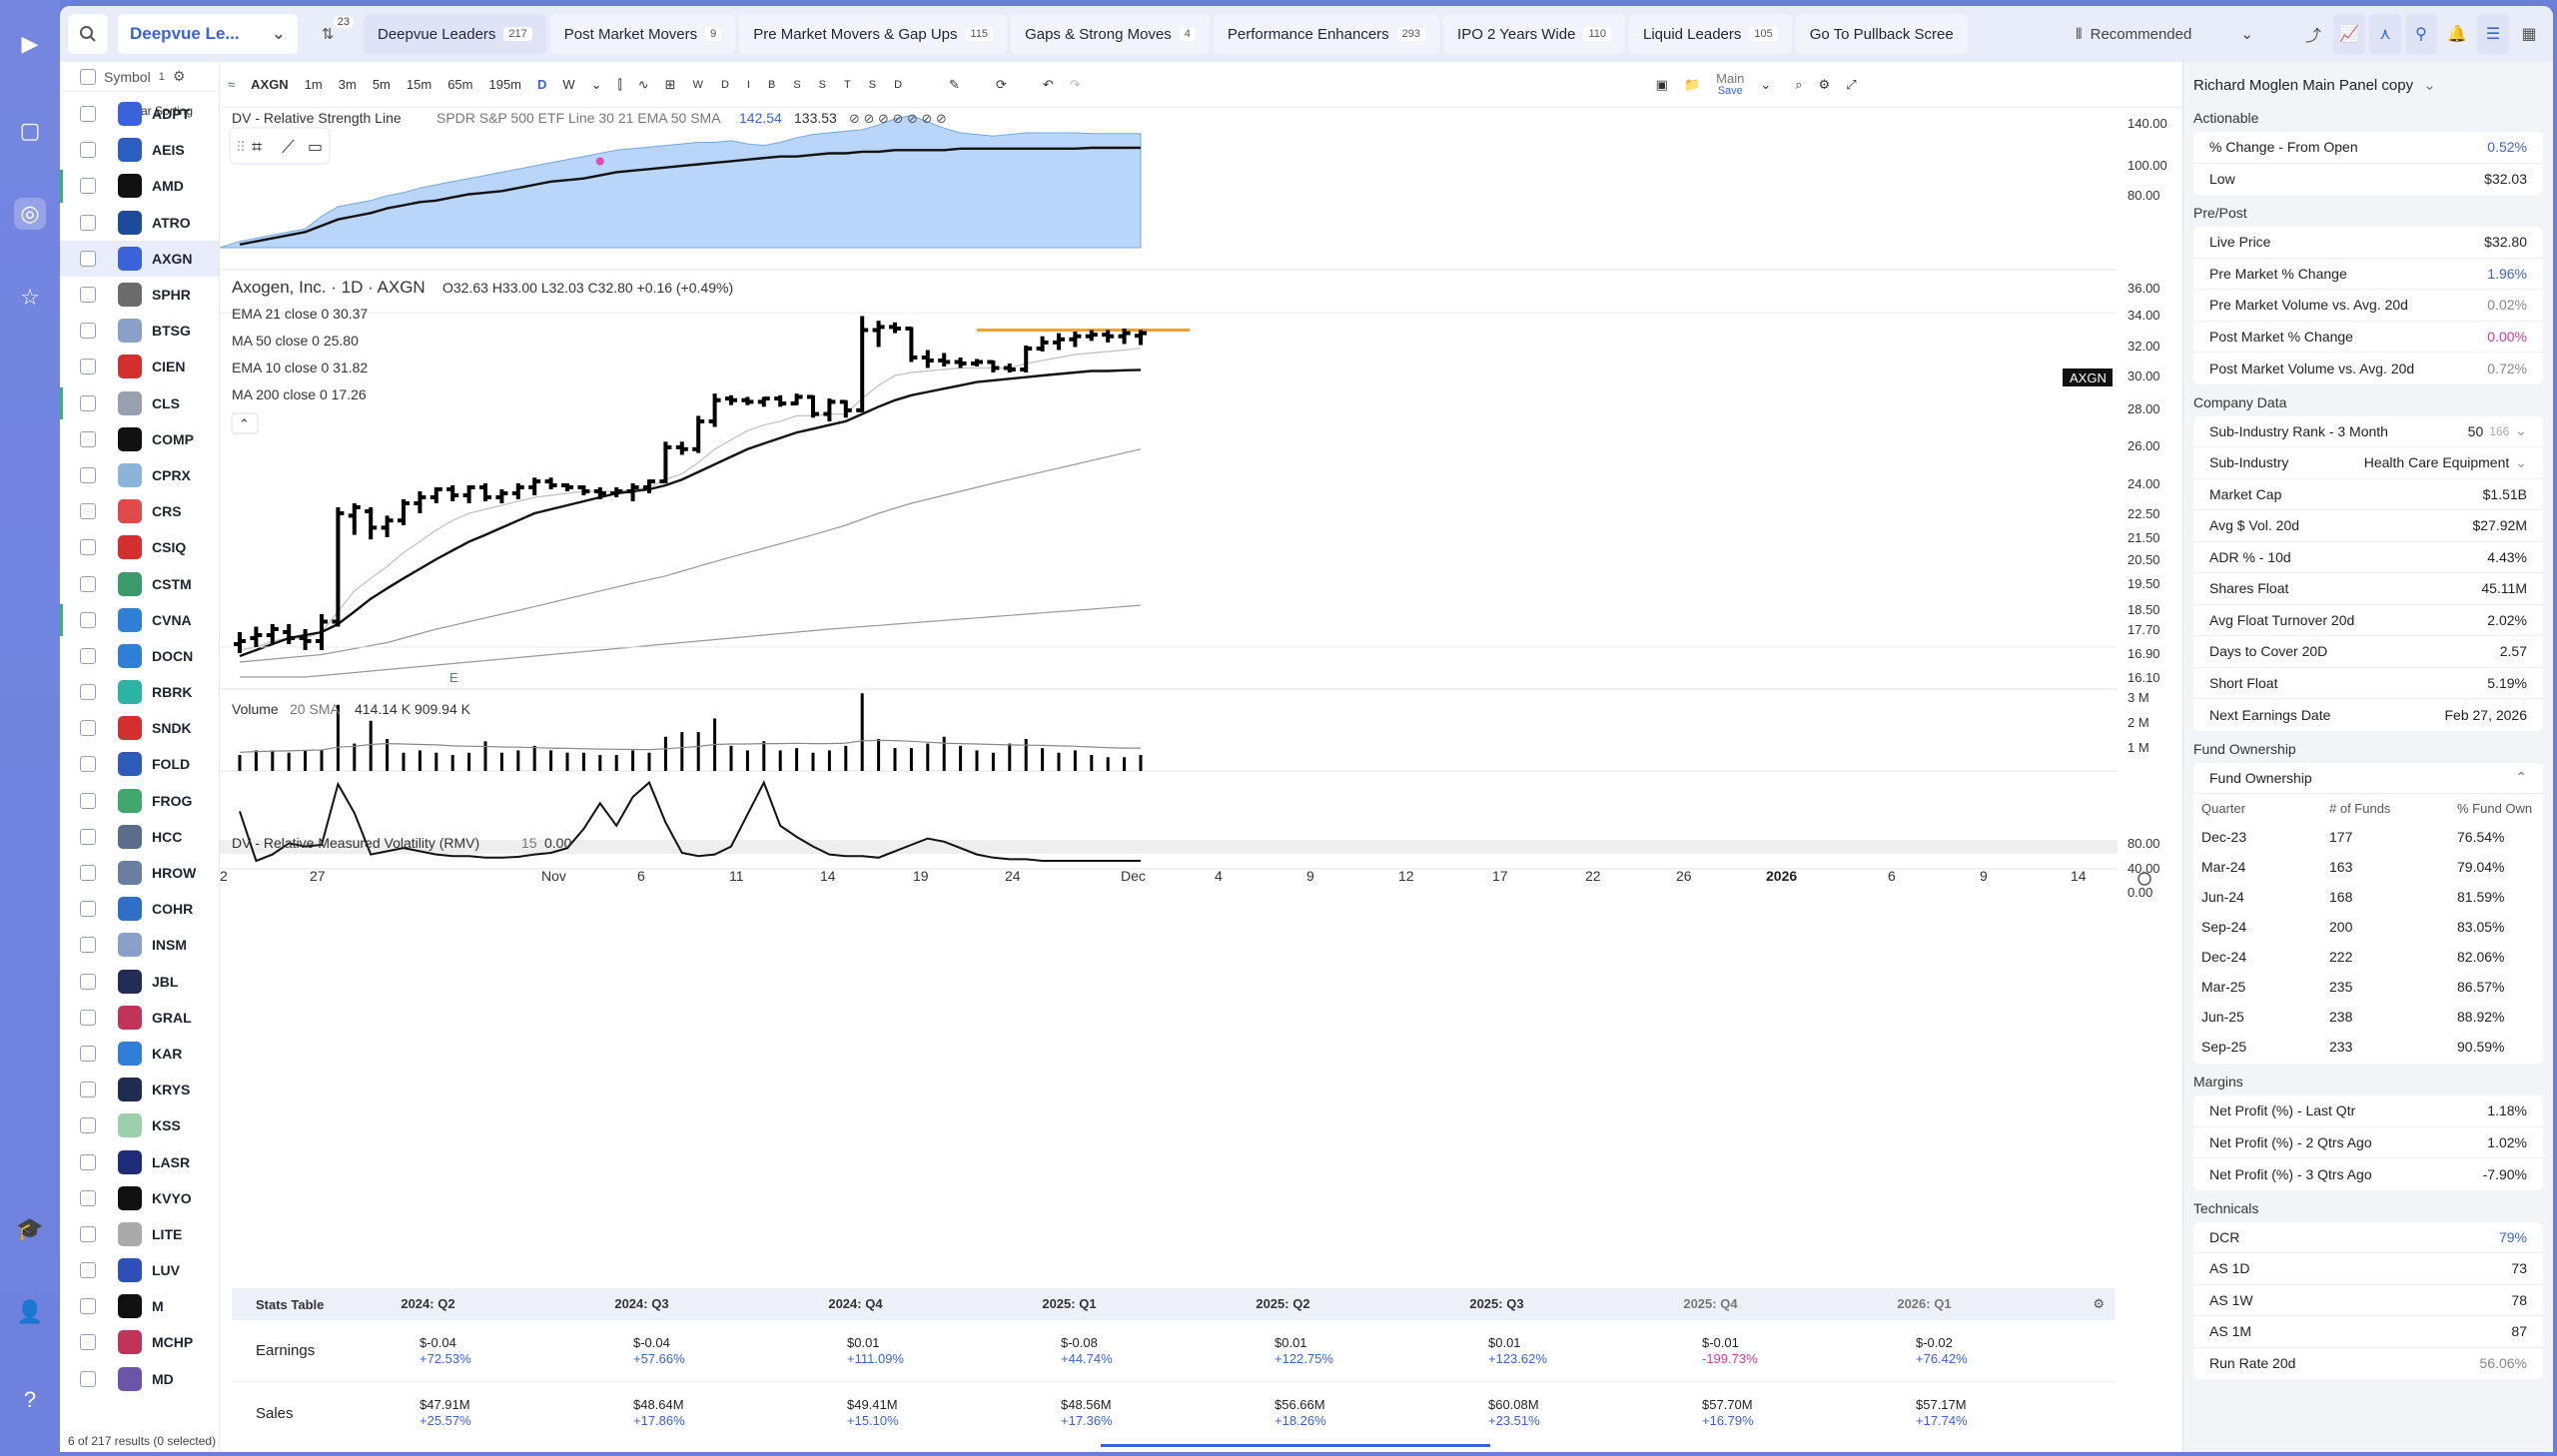 Image resolution: width=2557 pixels, height=1456 pixels. What do you see at coordinates (139, 764) in the screenshot?
I see `symbol-row: FOLD` at bounding box center [139, 764].